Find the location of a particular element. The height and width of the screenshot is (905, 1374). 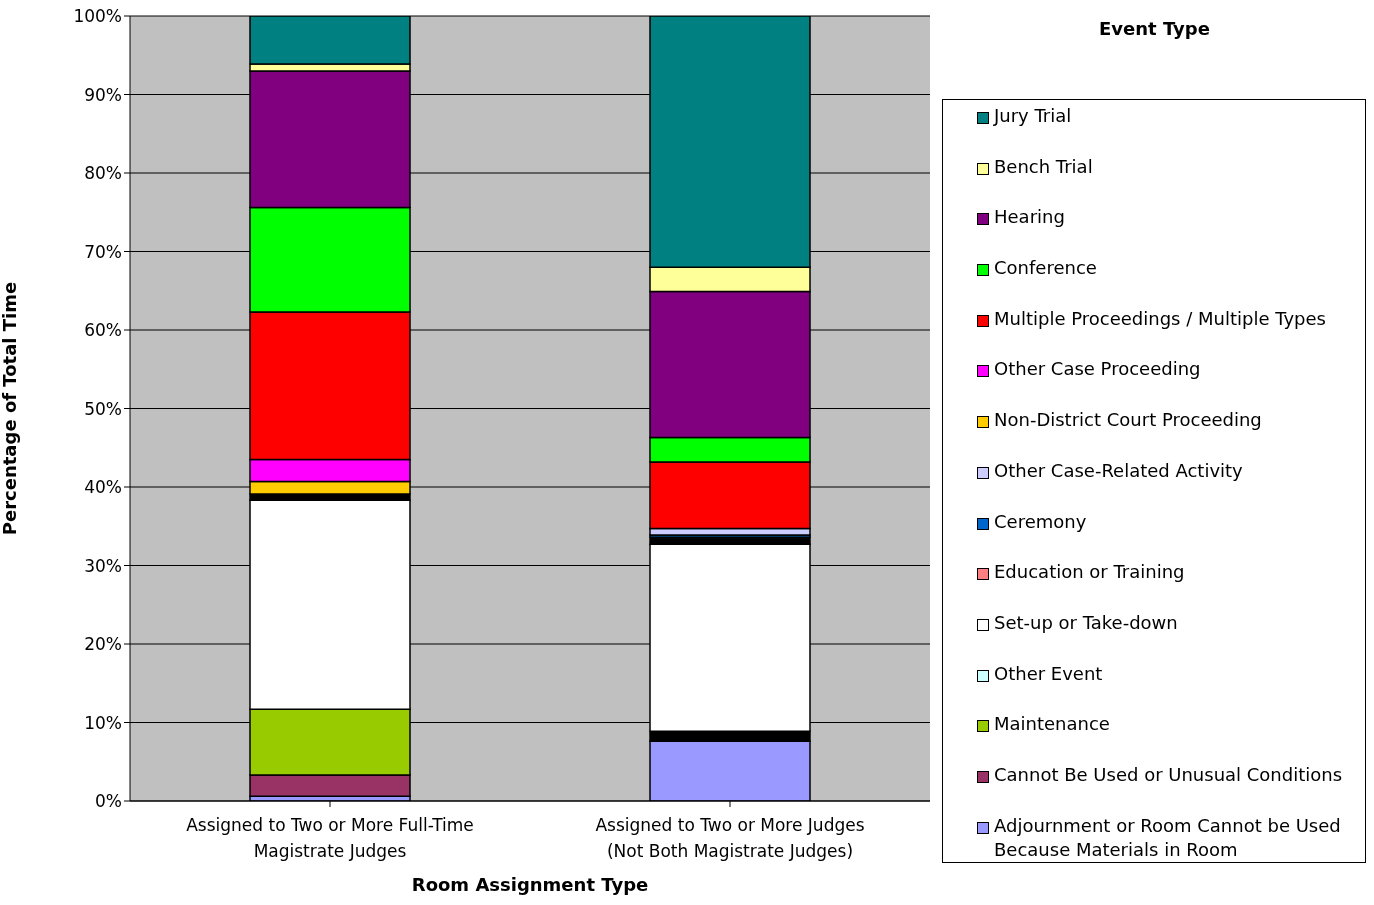

legend-label: Jury Trial is located at coordinates (1033, 116).